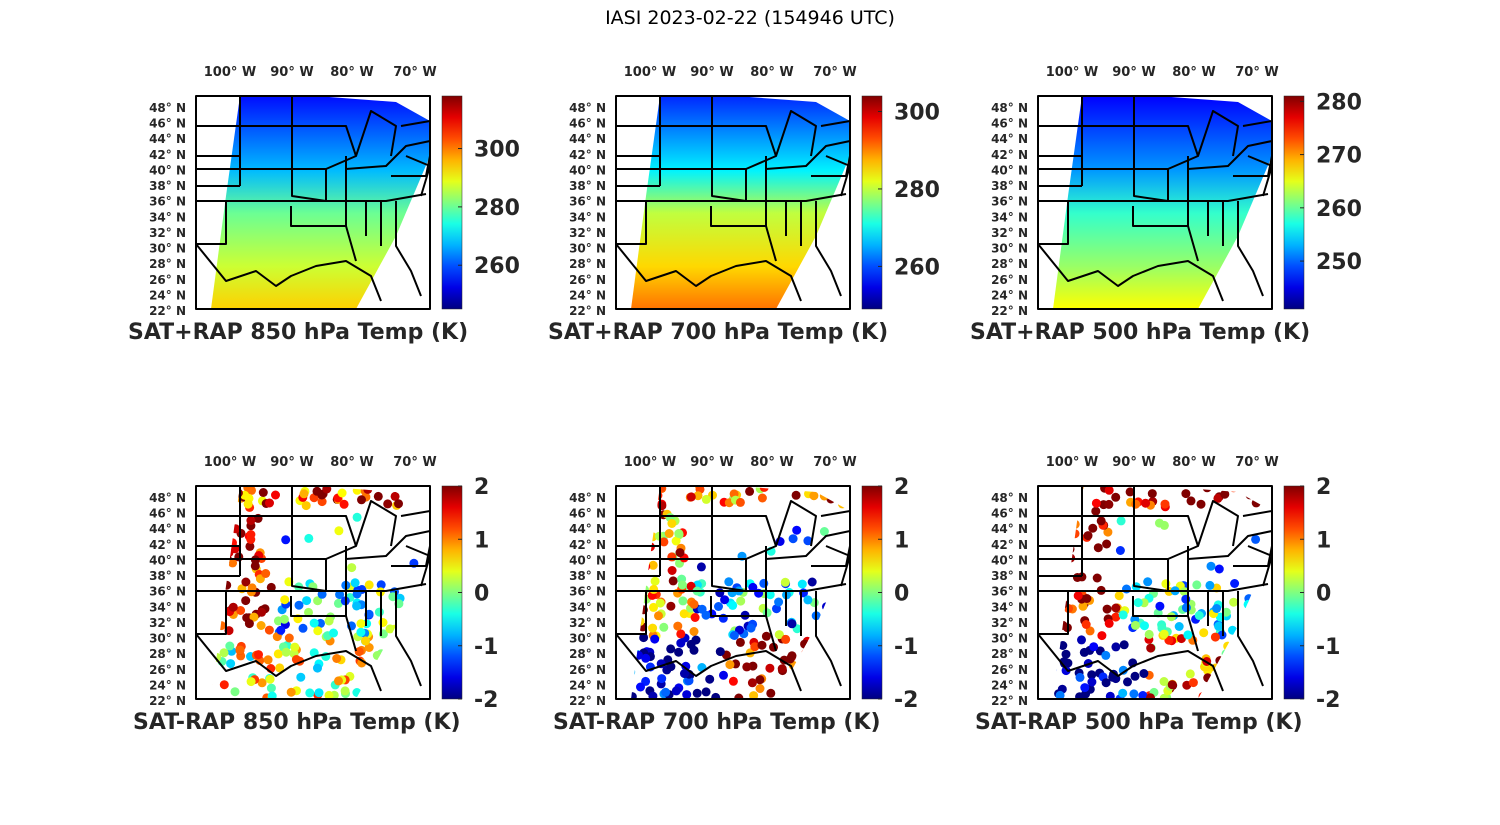  I want to click on colorbar, so click(872, 202).